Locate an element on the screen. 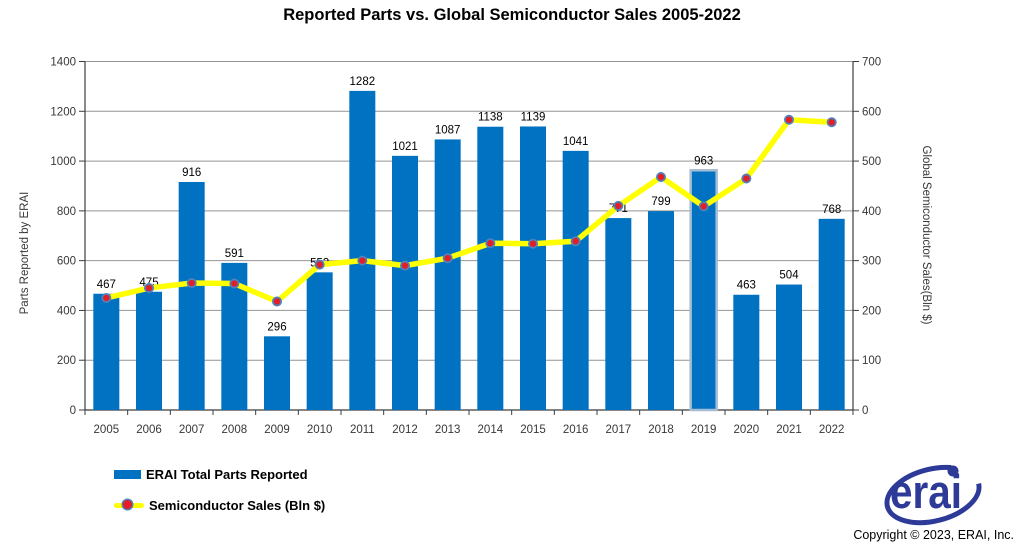 This screenshot has width=1024, height=554. bar-2009 is located at coordinates (277, 373).